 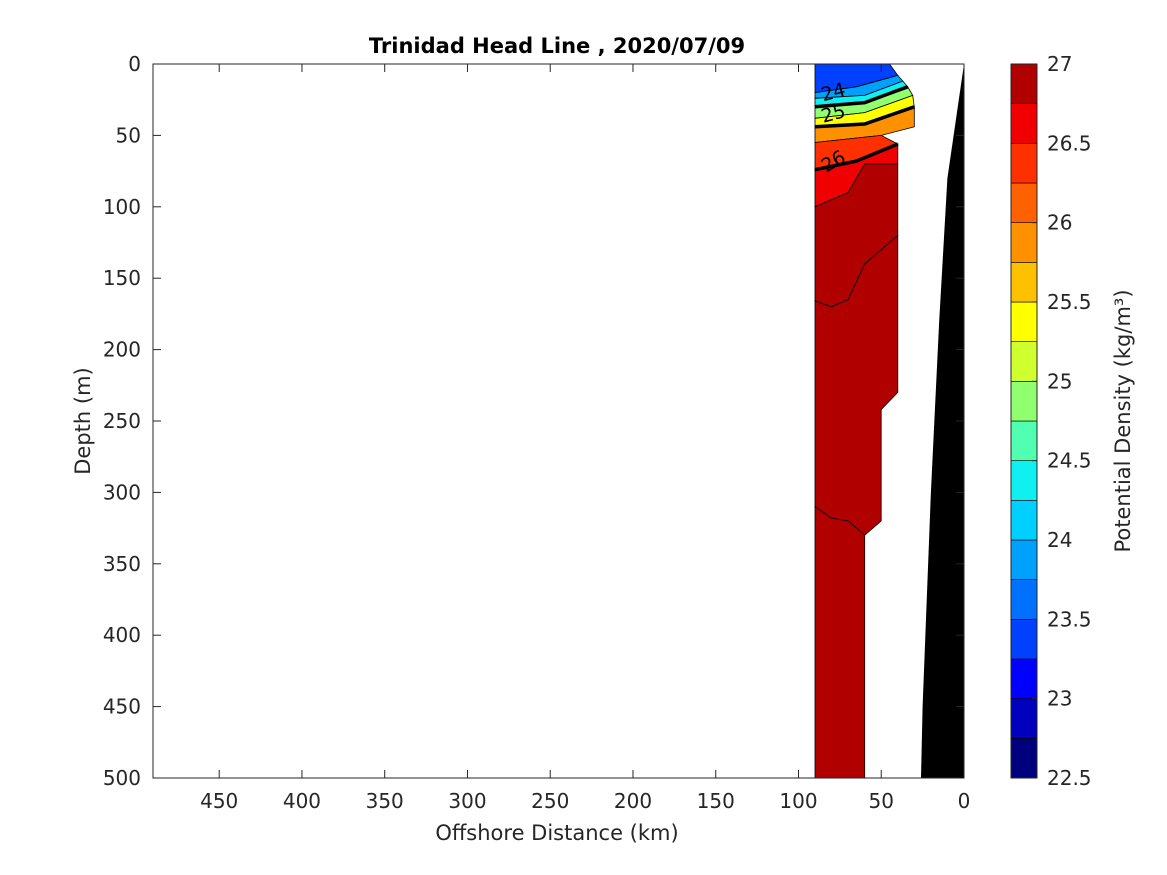 What do you see at coordinates (881, 801) in the screenshot?
I see `x-tick-label-50: 50` at bounding box center [881, 801].